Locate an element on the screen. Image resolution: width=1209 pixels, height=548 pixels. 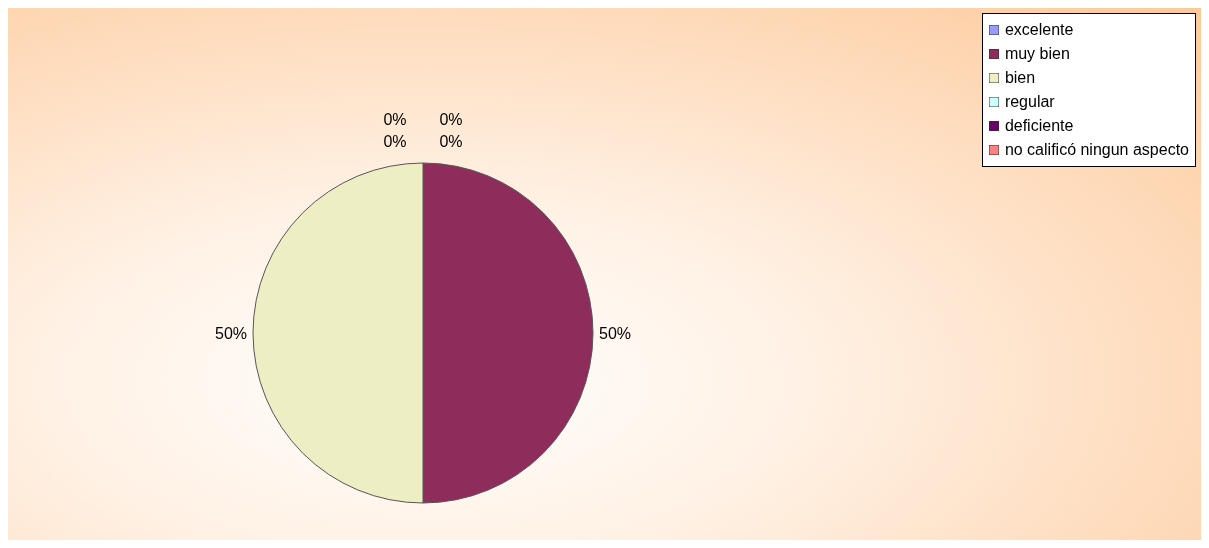
legend-label: muy bien is located at coordinates (1037, 54).